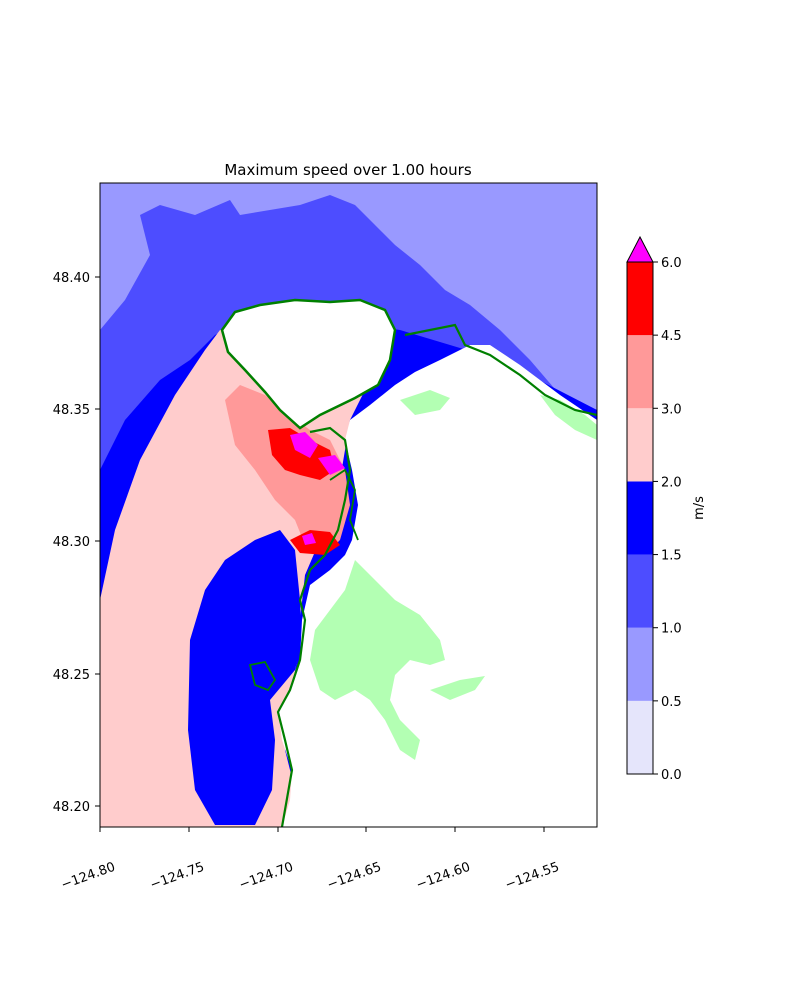  What do you see at coordinates (699, 508) in the screenshot?
I see `colorbar-label: m/s` at bounding box center [699, 508].